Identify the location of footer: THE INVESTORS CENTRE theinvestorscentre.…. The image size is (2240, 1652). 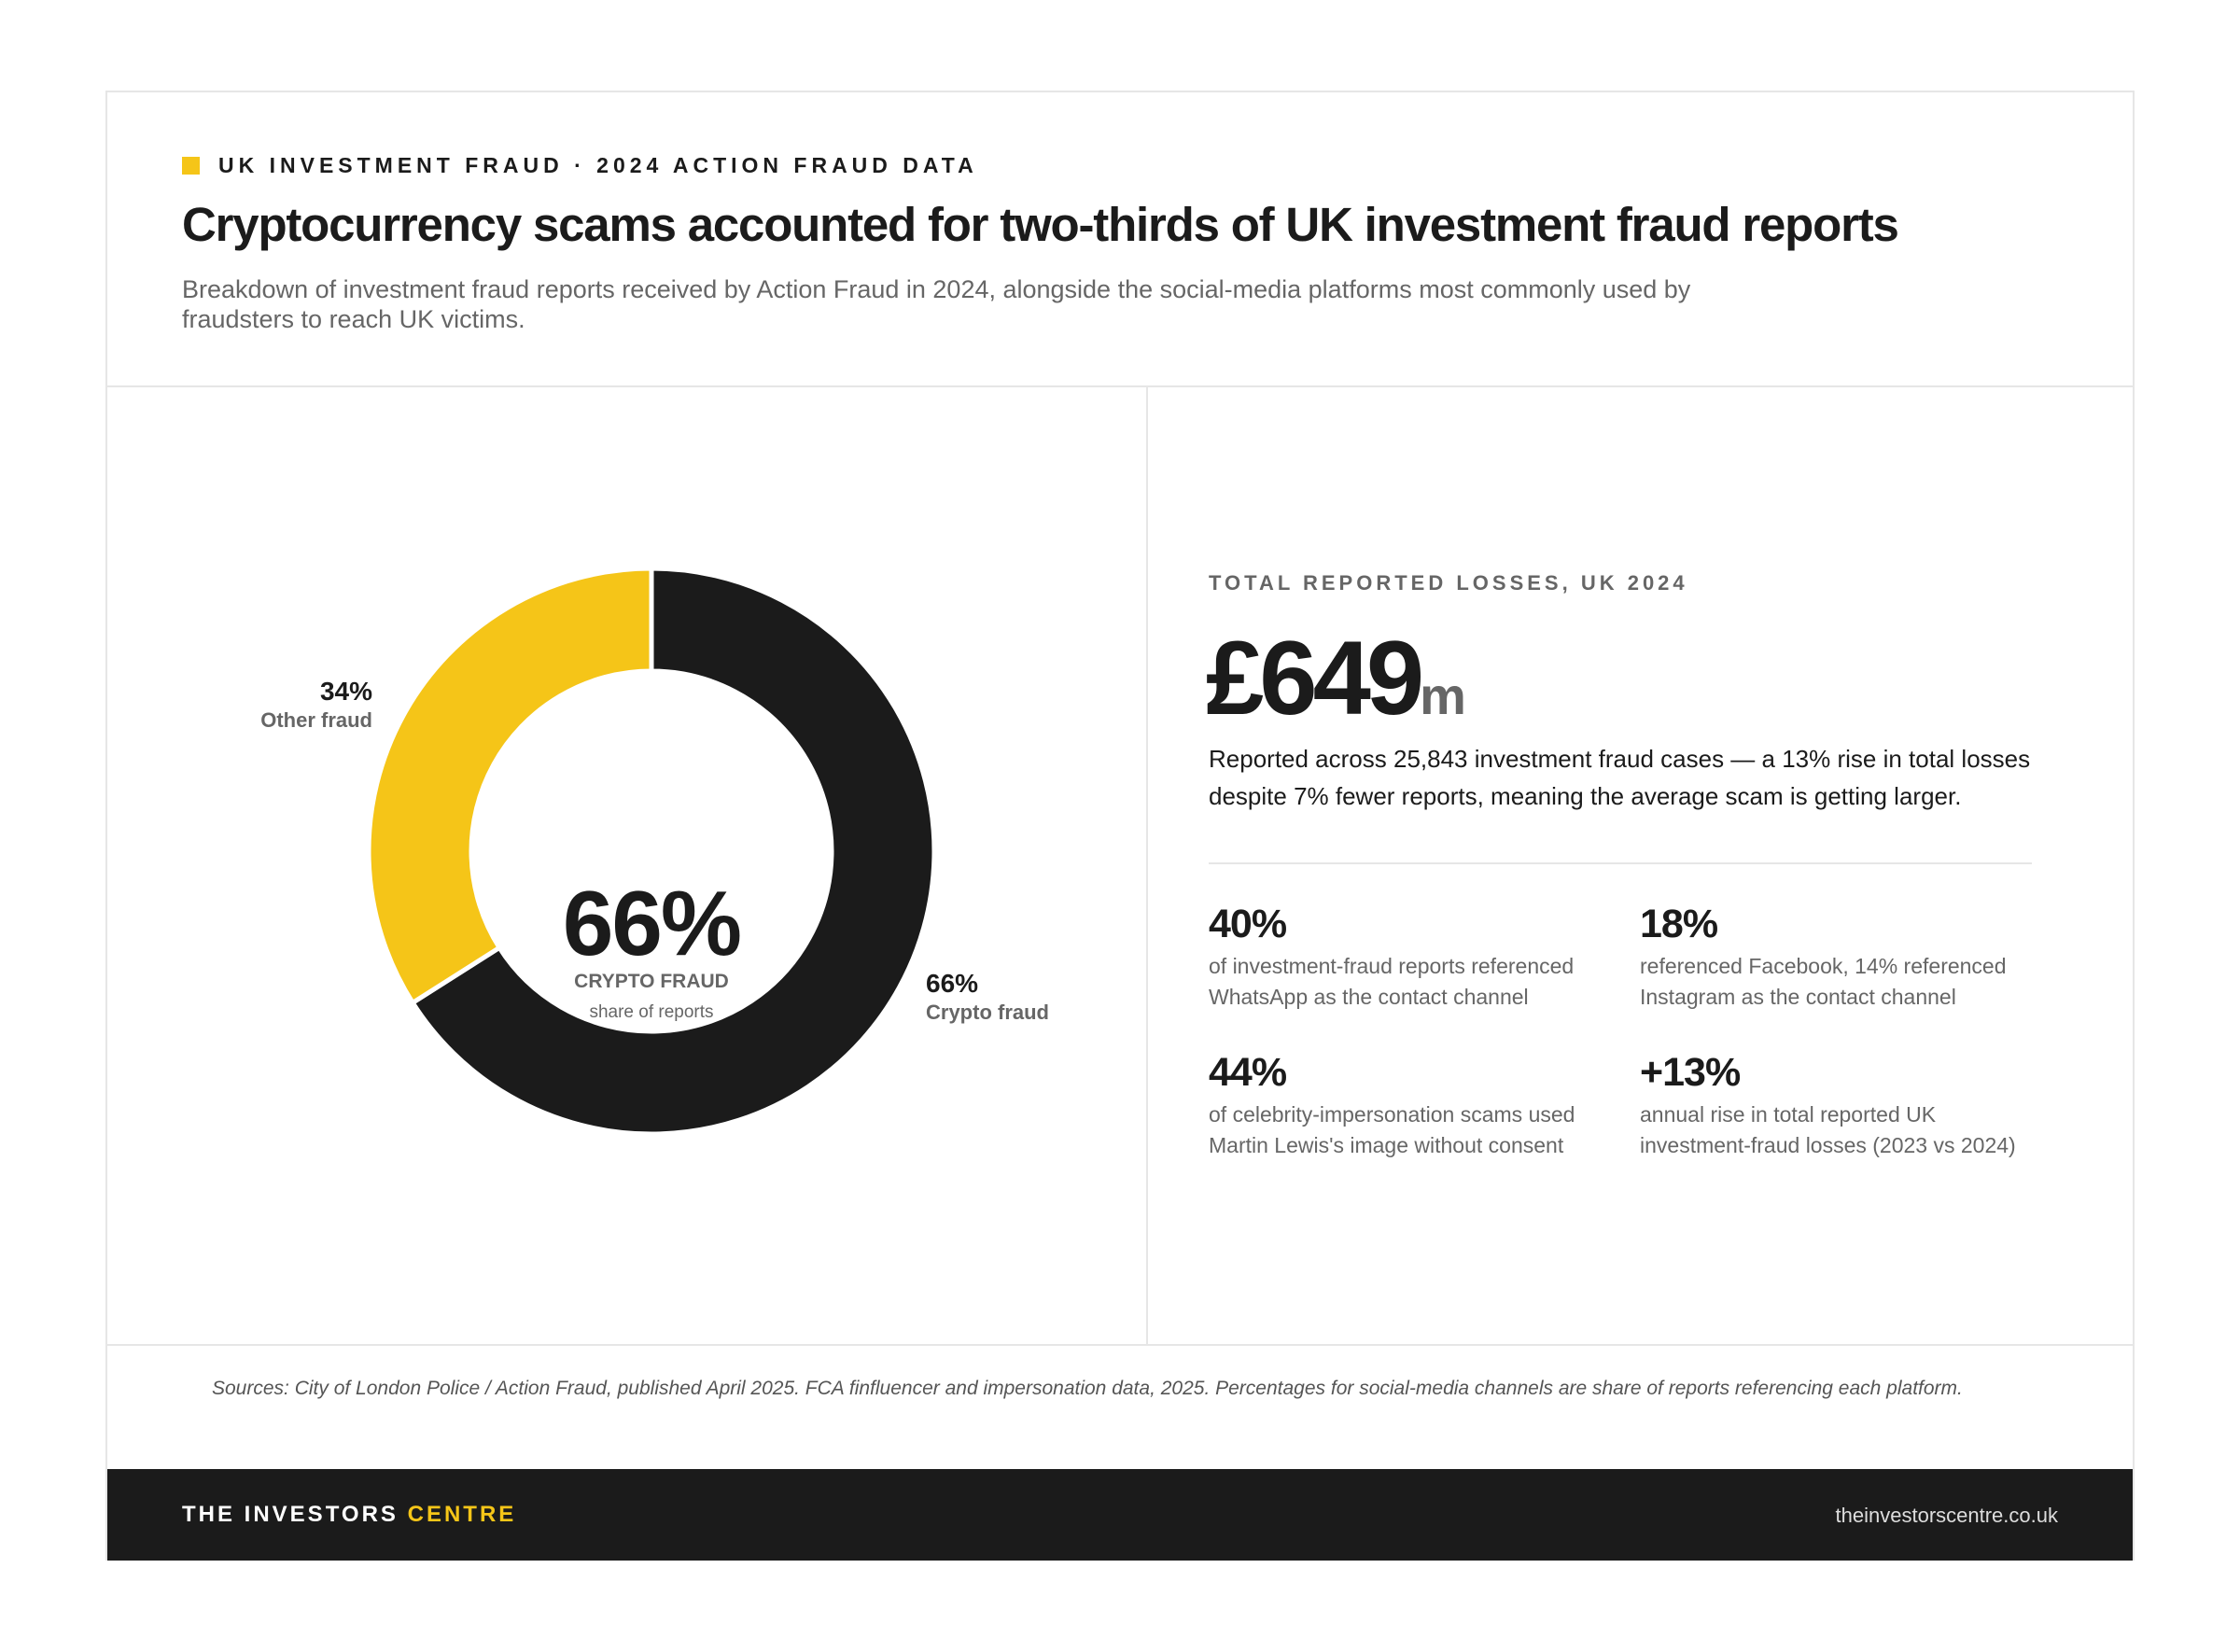
(1120, 1515).